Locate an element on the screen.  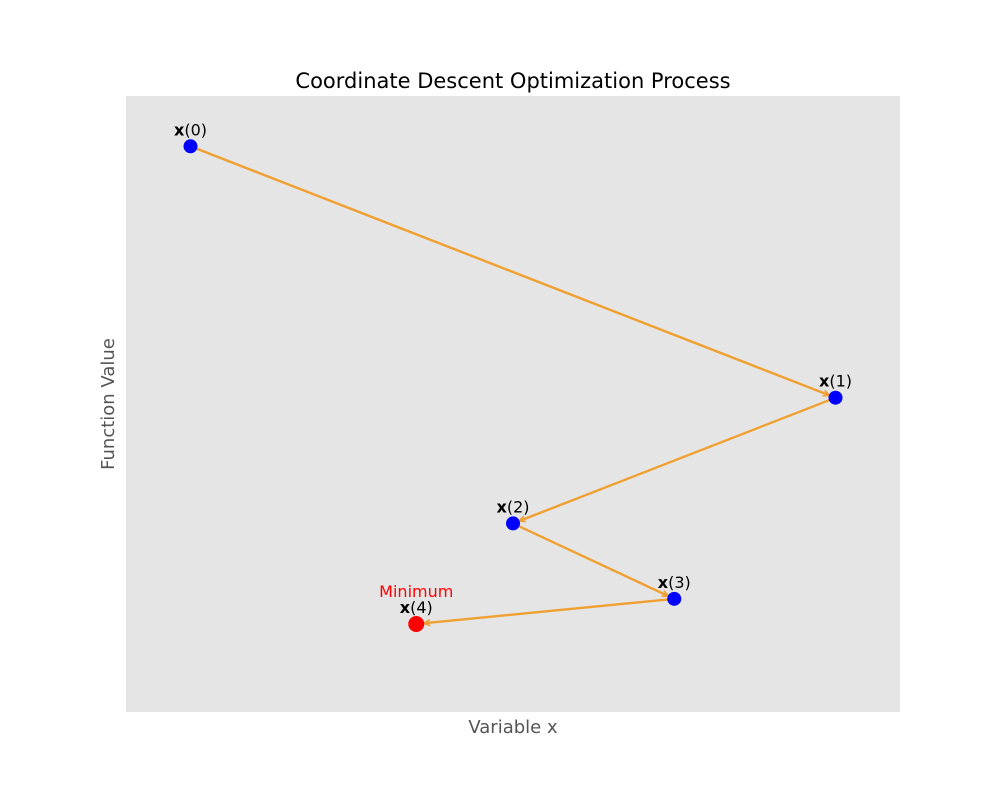
point-label-x0: x(0) is located at coordinates (190, 129).